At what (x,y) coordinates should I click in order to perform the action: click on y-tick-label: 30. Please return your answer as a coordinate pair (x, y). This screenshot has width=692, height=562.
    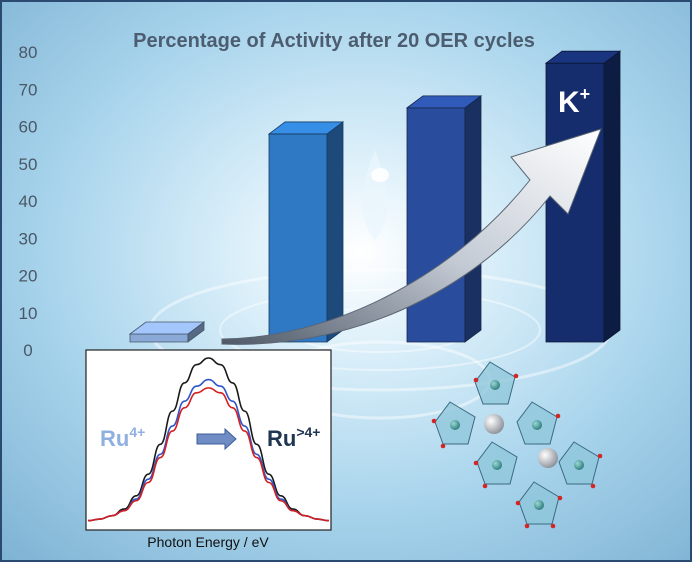
    Looking at the image, I should click on (28, 238).